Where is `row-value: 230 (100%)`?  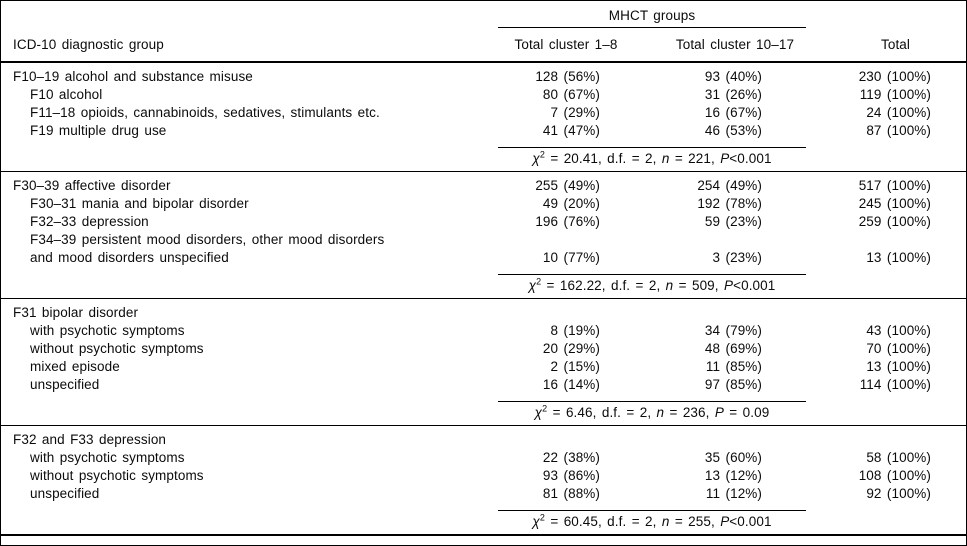
row-value: 230 (100%) is located at coordinates (894, 76).